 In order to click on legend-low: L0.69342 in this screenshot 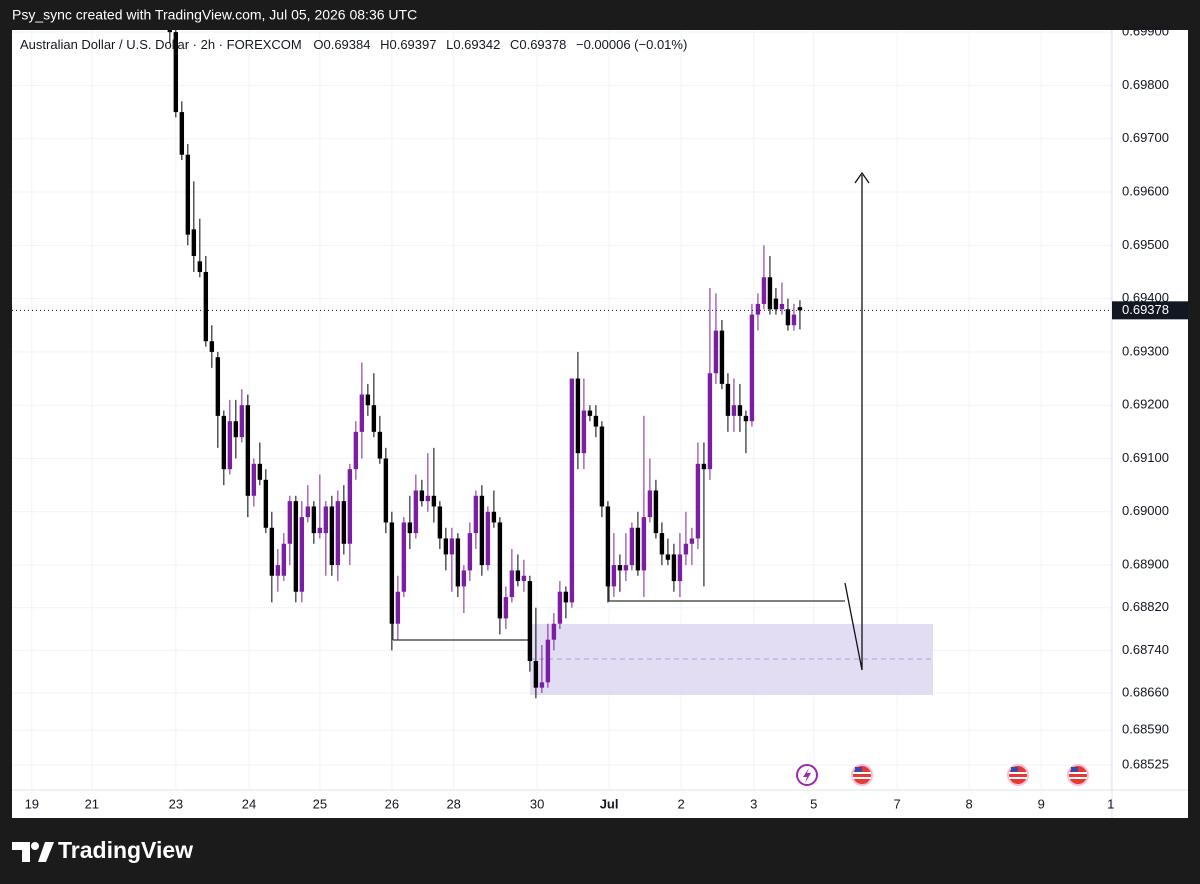, I will do `click(473, 44)`.